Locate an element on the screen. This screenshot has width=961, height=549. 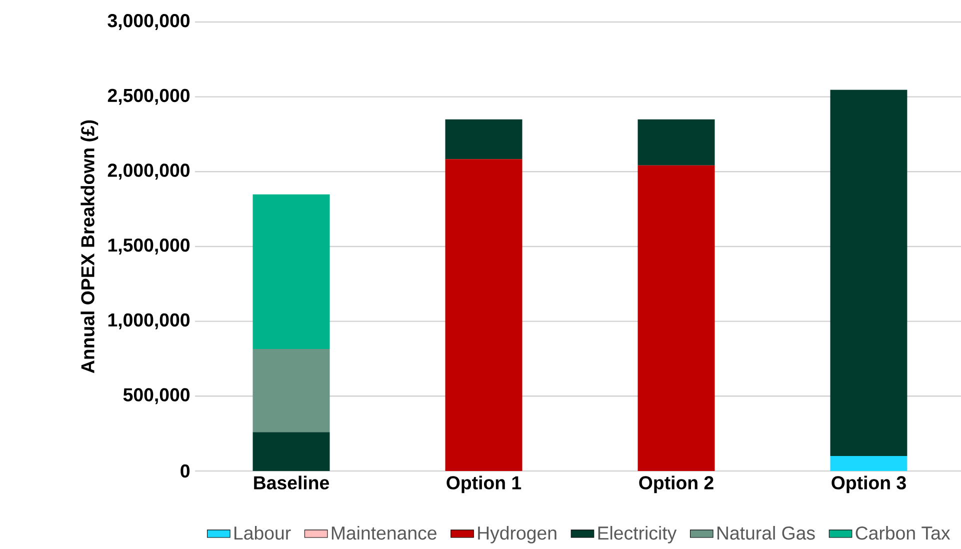
legend-label: Maintenance is located at coordinates (384, 533).